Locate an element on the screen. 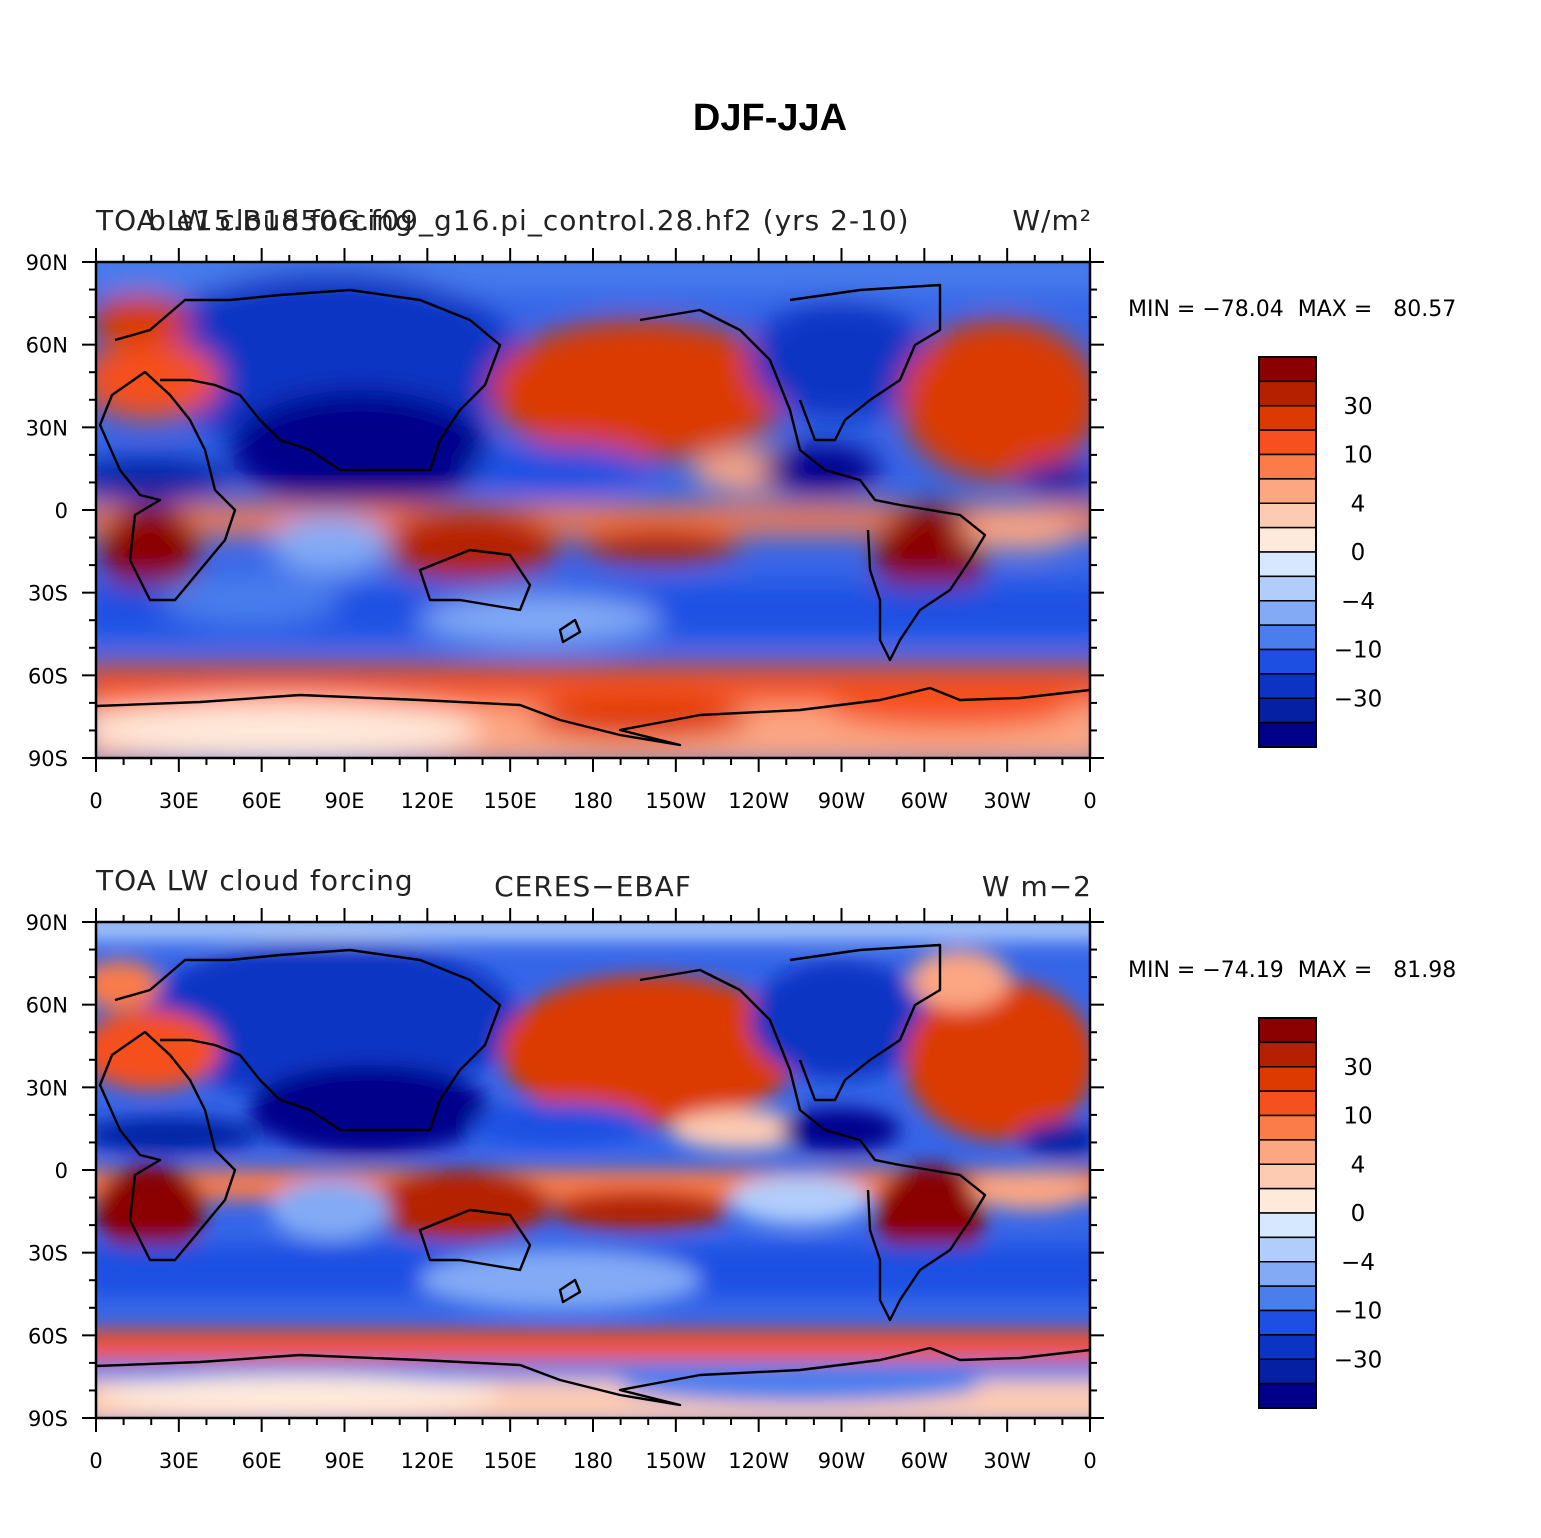 This screenshot has height=1538, width=1541. panel2-lat-labels: 90N 60N 30N 0 30S 60S 90S is located at coordinates (47, 1171).